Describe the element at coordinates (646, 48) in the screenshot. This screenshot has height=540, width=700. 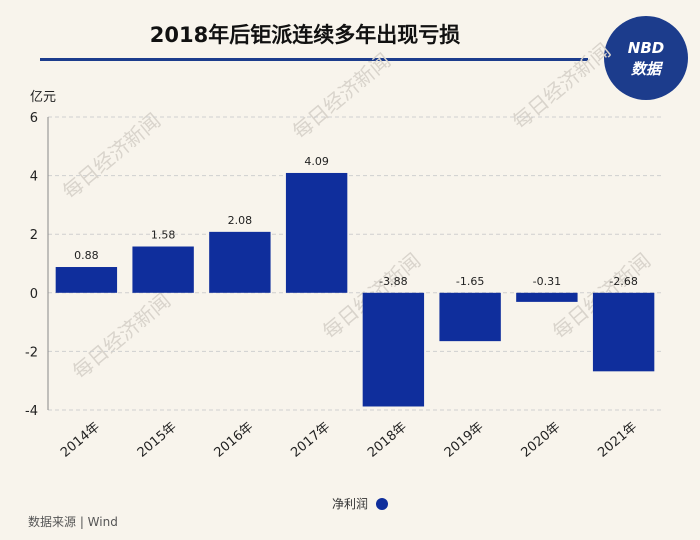
I see `logo-line1: NBD` at that location.